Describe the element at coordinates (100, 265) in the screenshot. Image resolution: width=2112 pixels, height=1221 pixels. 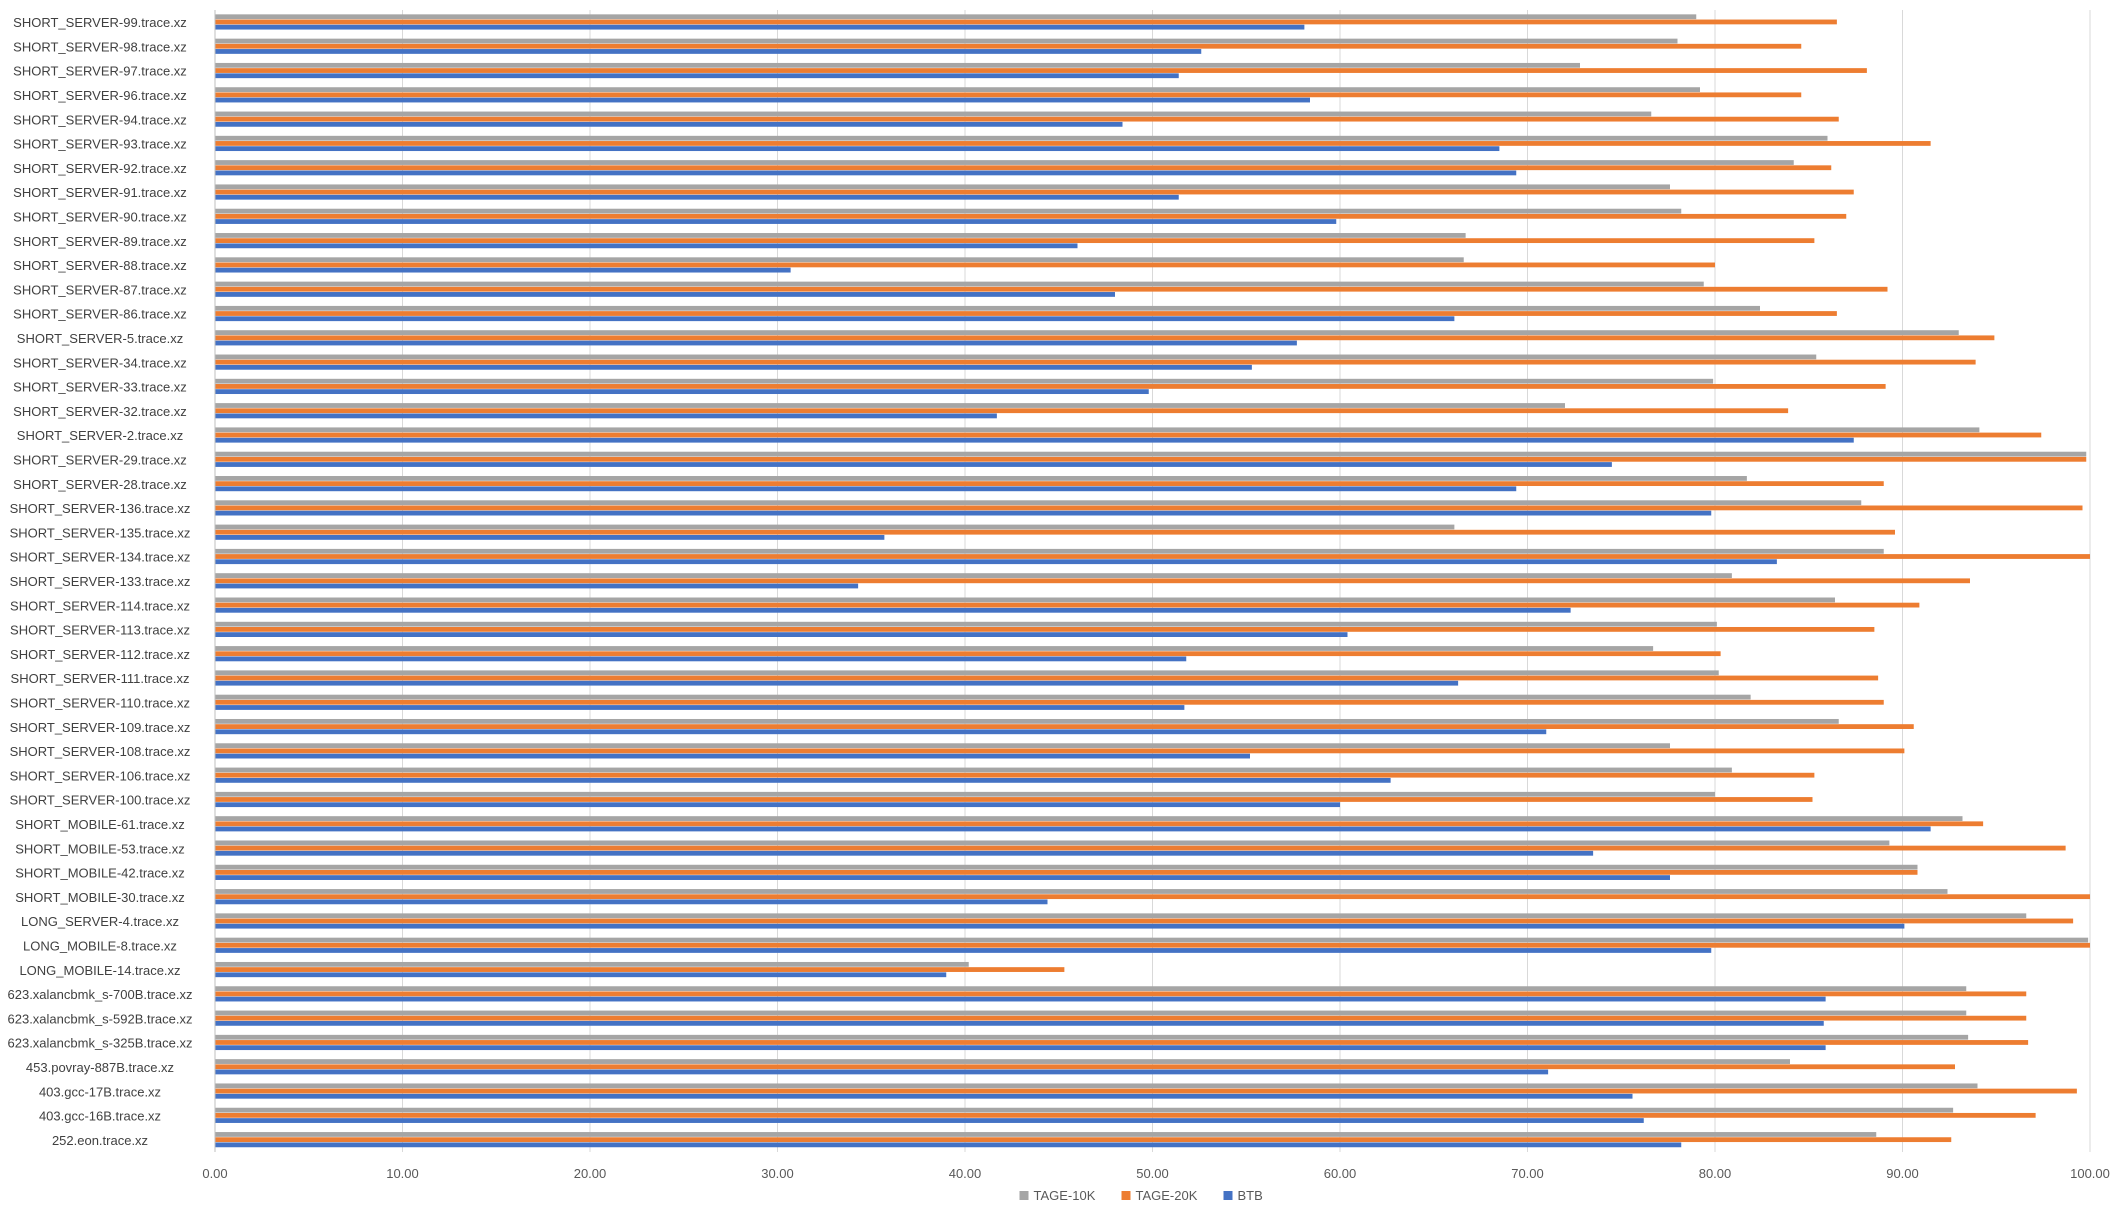
I see `category-label: SHORT_SERVER-88.trace.xz` at that location.